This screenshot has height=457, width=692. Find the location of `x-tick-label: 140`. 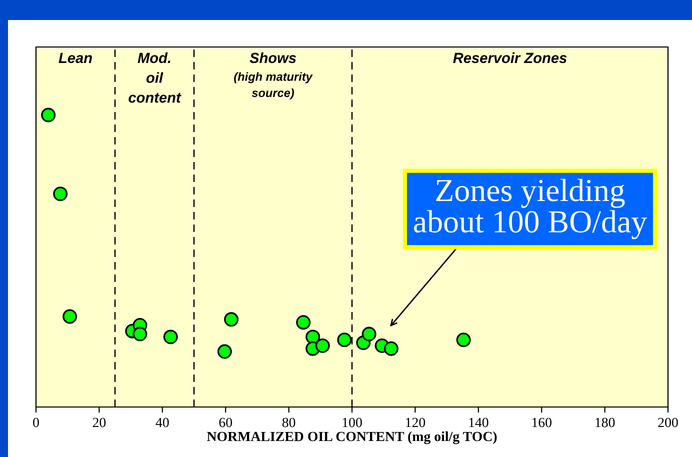

x-tick-label: 140 is located at coordinates (478, 423).